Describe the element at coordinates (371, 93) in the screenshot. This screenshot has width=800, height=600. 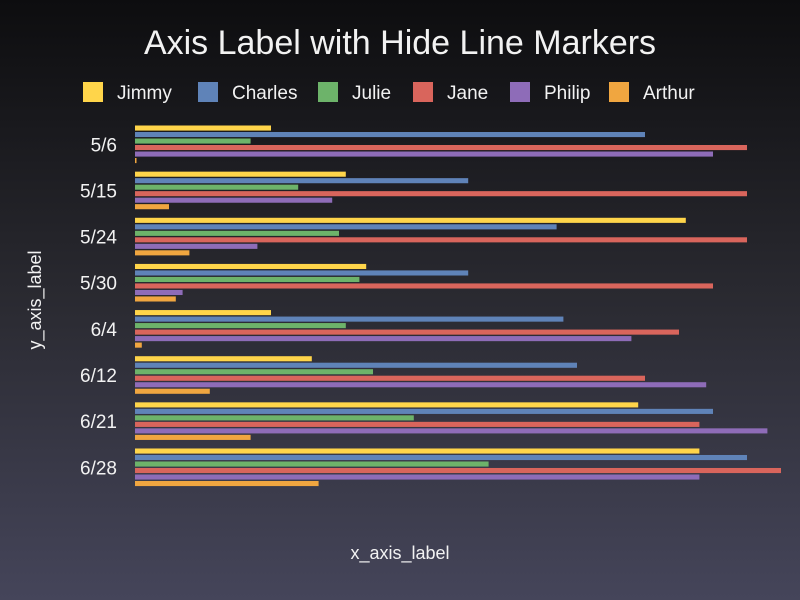
I see `legend-label-julie: Julie` at that location.